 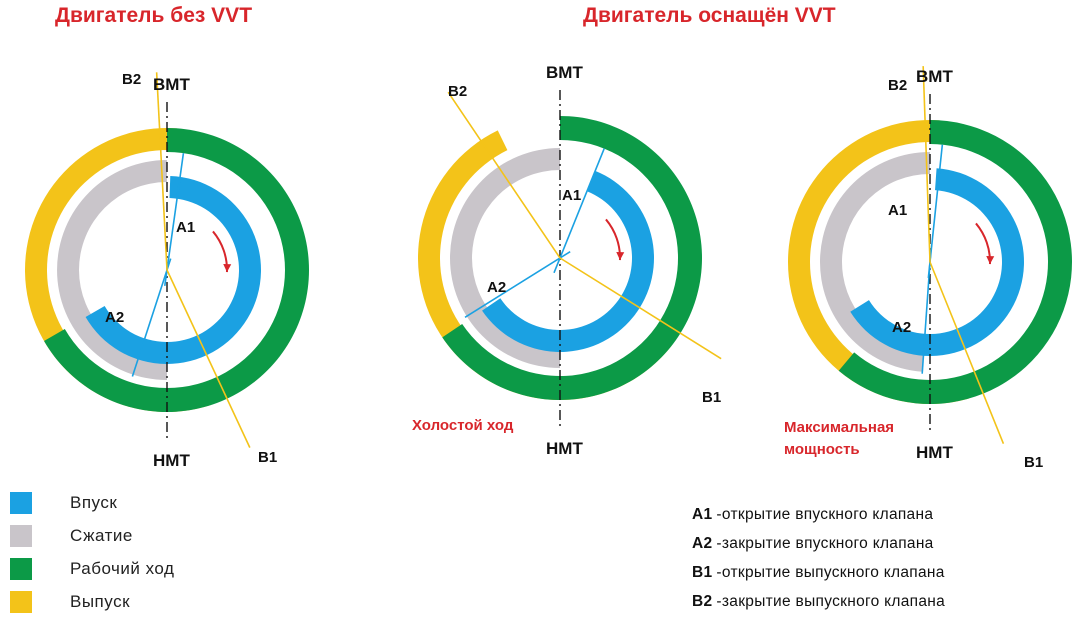 I want to click on note-code: B2, so click(x=702, y=601).